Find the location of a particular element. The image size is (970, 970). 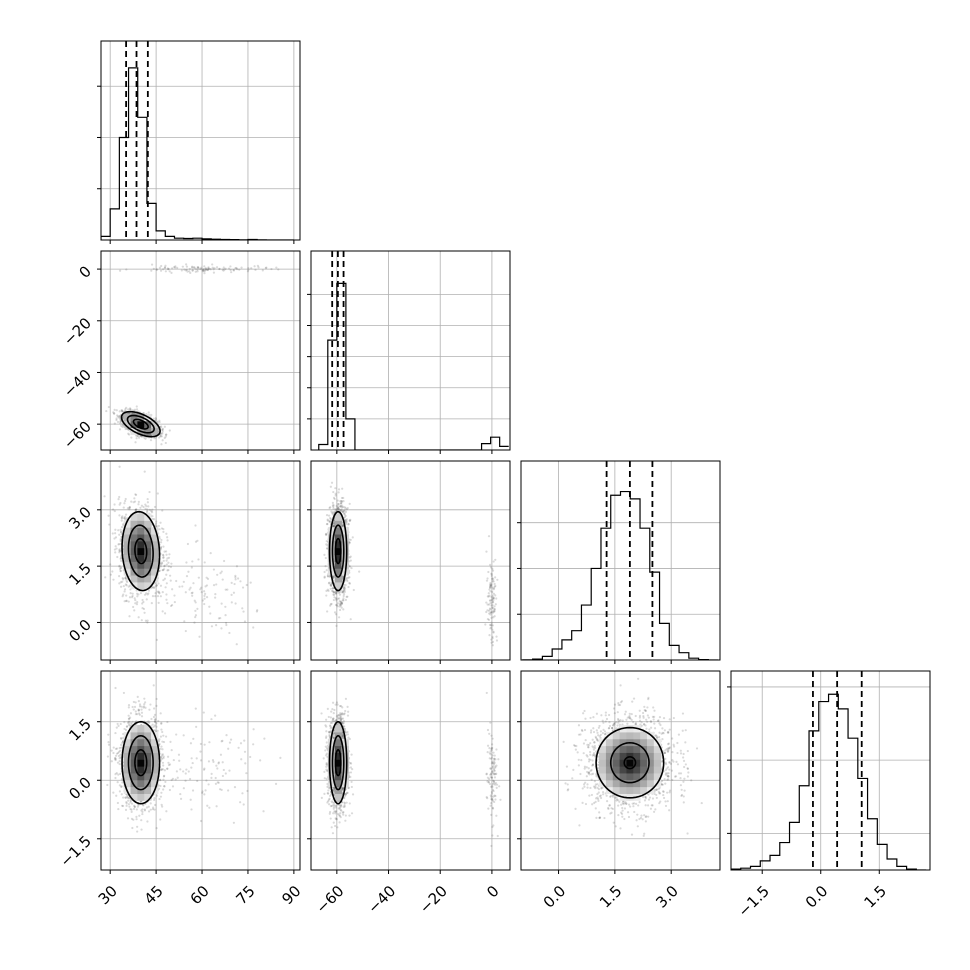

axes-frame is located at coordinates (200, 140).